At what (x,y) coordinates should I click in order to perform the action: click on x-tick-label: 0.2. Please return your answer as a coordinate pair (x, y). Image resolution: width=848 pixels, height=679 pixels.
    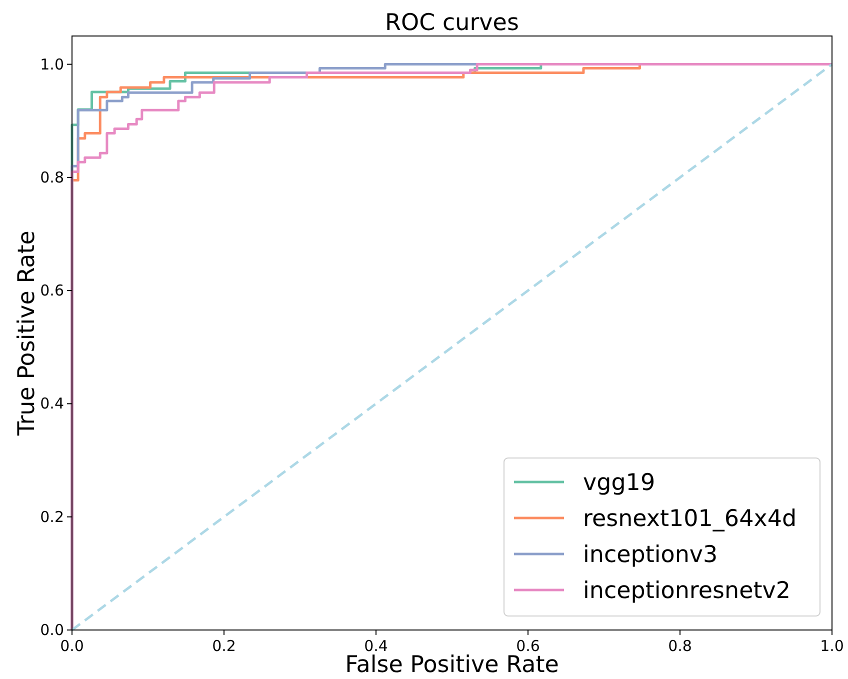
    Looking at the image, I should click on (224, 646).